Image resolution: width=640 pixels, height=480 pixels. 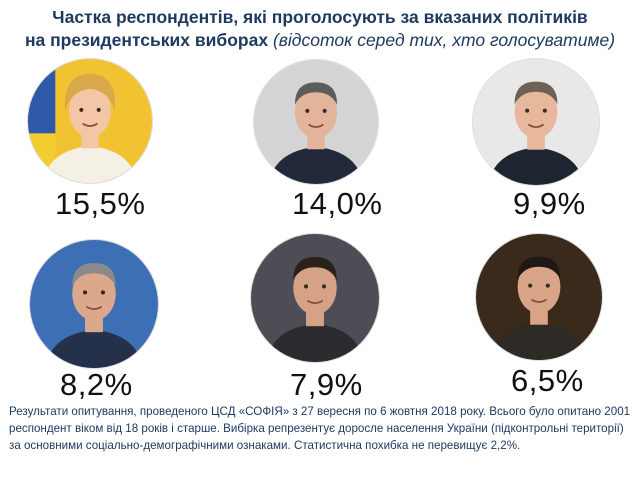 I want to click on flag-yellow-stripe, so click(x=42, y=158).